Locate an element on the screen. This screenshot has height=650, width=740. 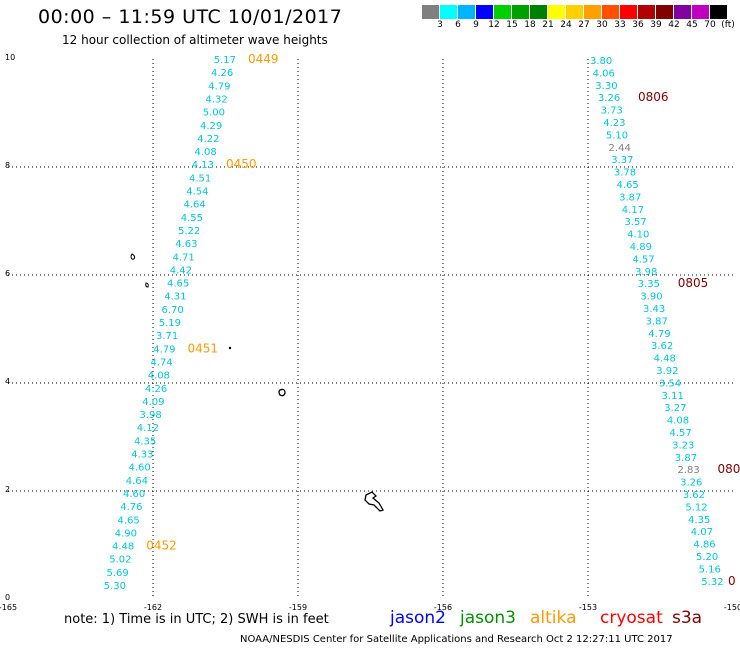
swh-value: 5.22 is located at coordinates (189, 231).